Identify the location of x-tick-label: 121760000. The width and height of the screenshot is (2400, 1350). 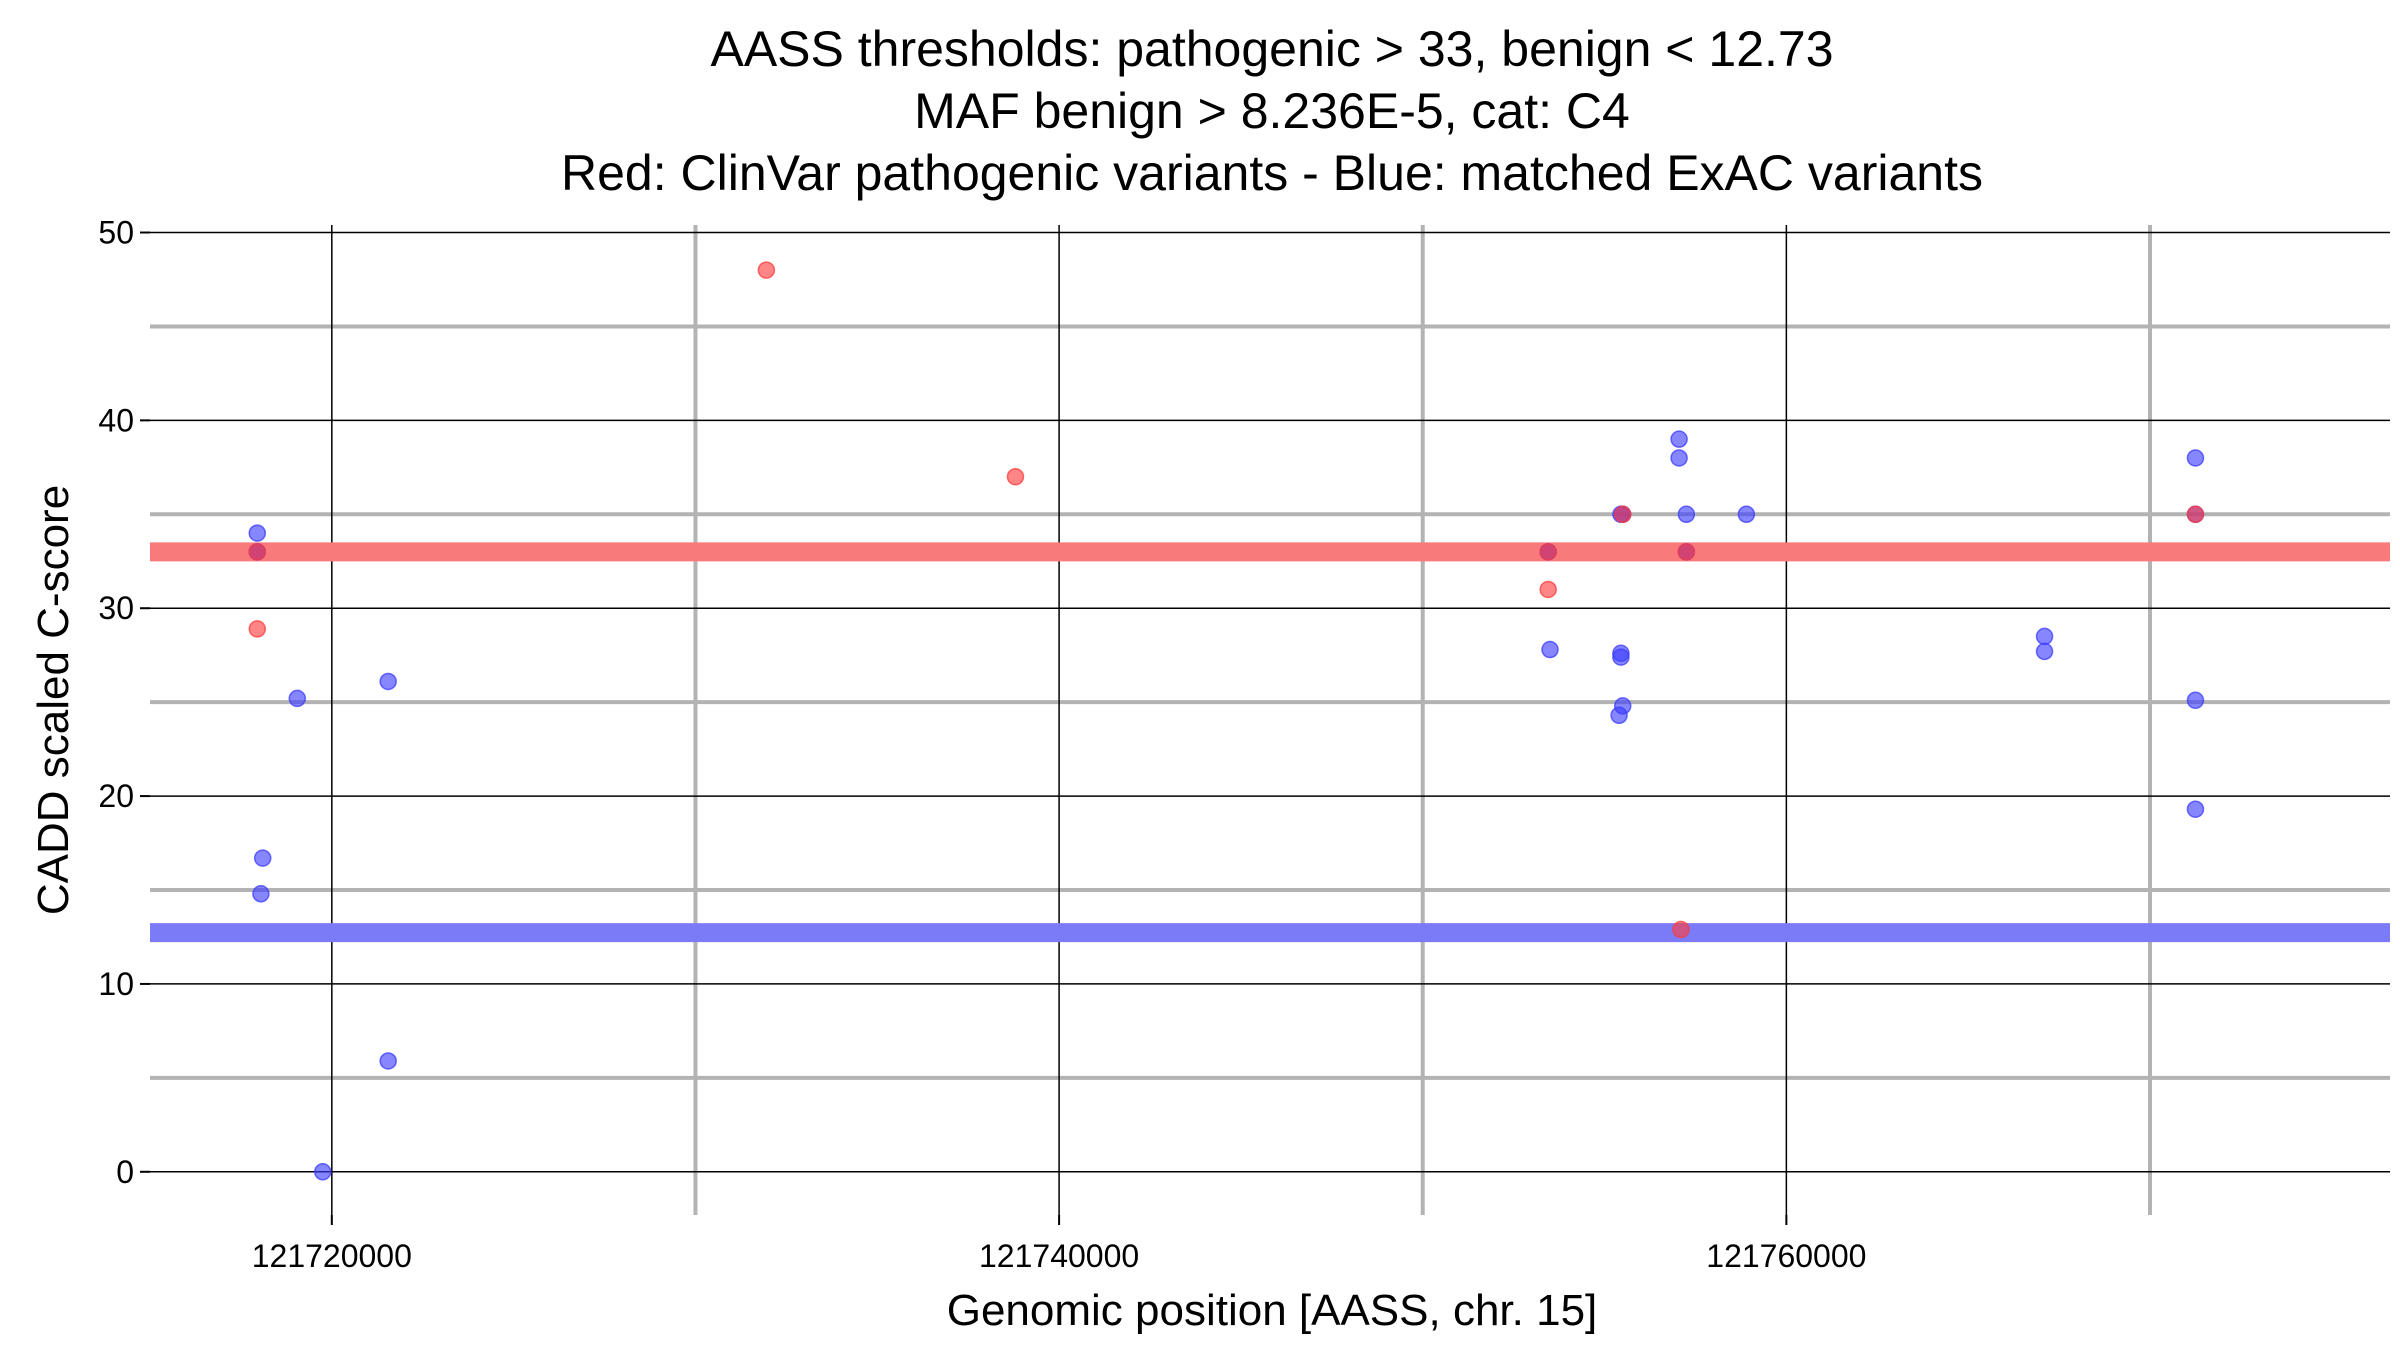
(1786, 1256).